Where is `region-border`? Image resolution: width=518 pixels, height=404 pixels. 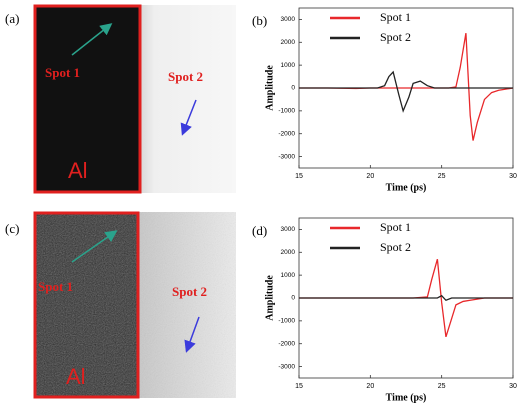 region-border is located at coordinates (86, 305).